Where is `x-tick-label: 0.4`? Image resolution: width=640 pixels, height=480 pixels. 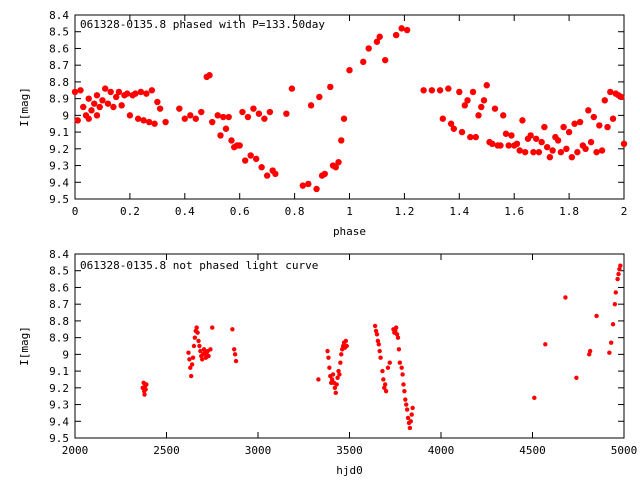 x-tick-label: 0.4 is located at coordinates (185, 211).